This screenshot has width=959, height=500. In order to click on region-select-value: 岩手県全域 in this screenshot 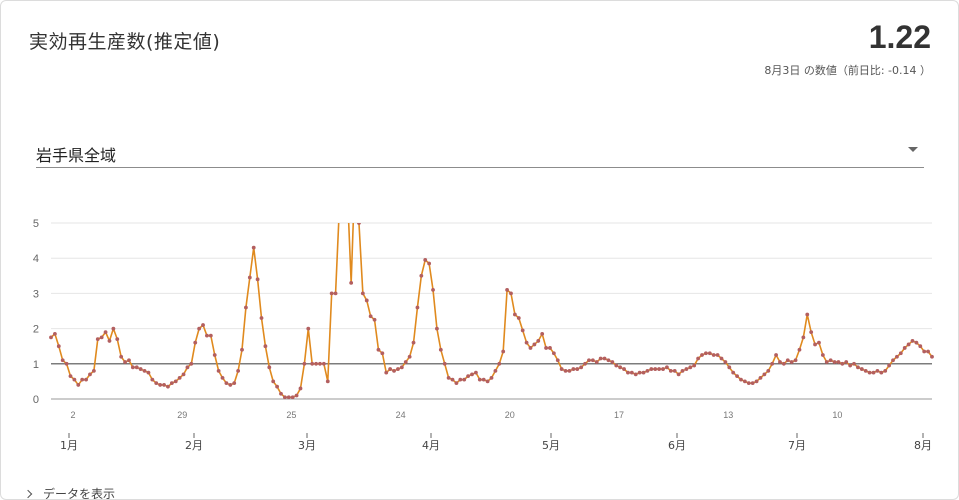, I will do `click(76, 155)`.